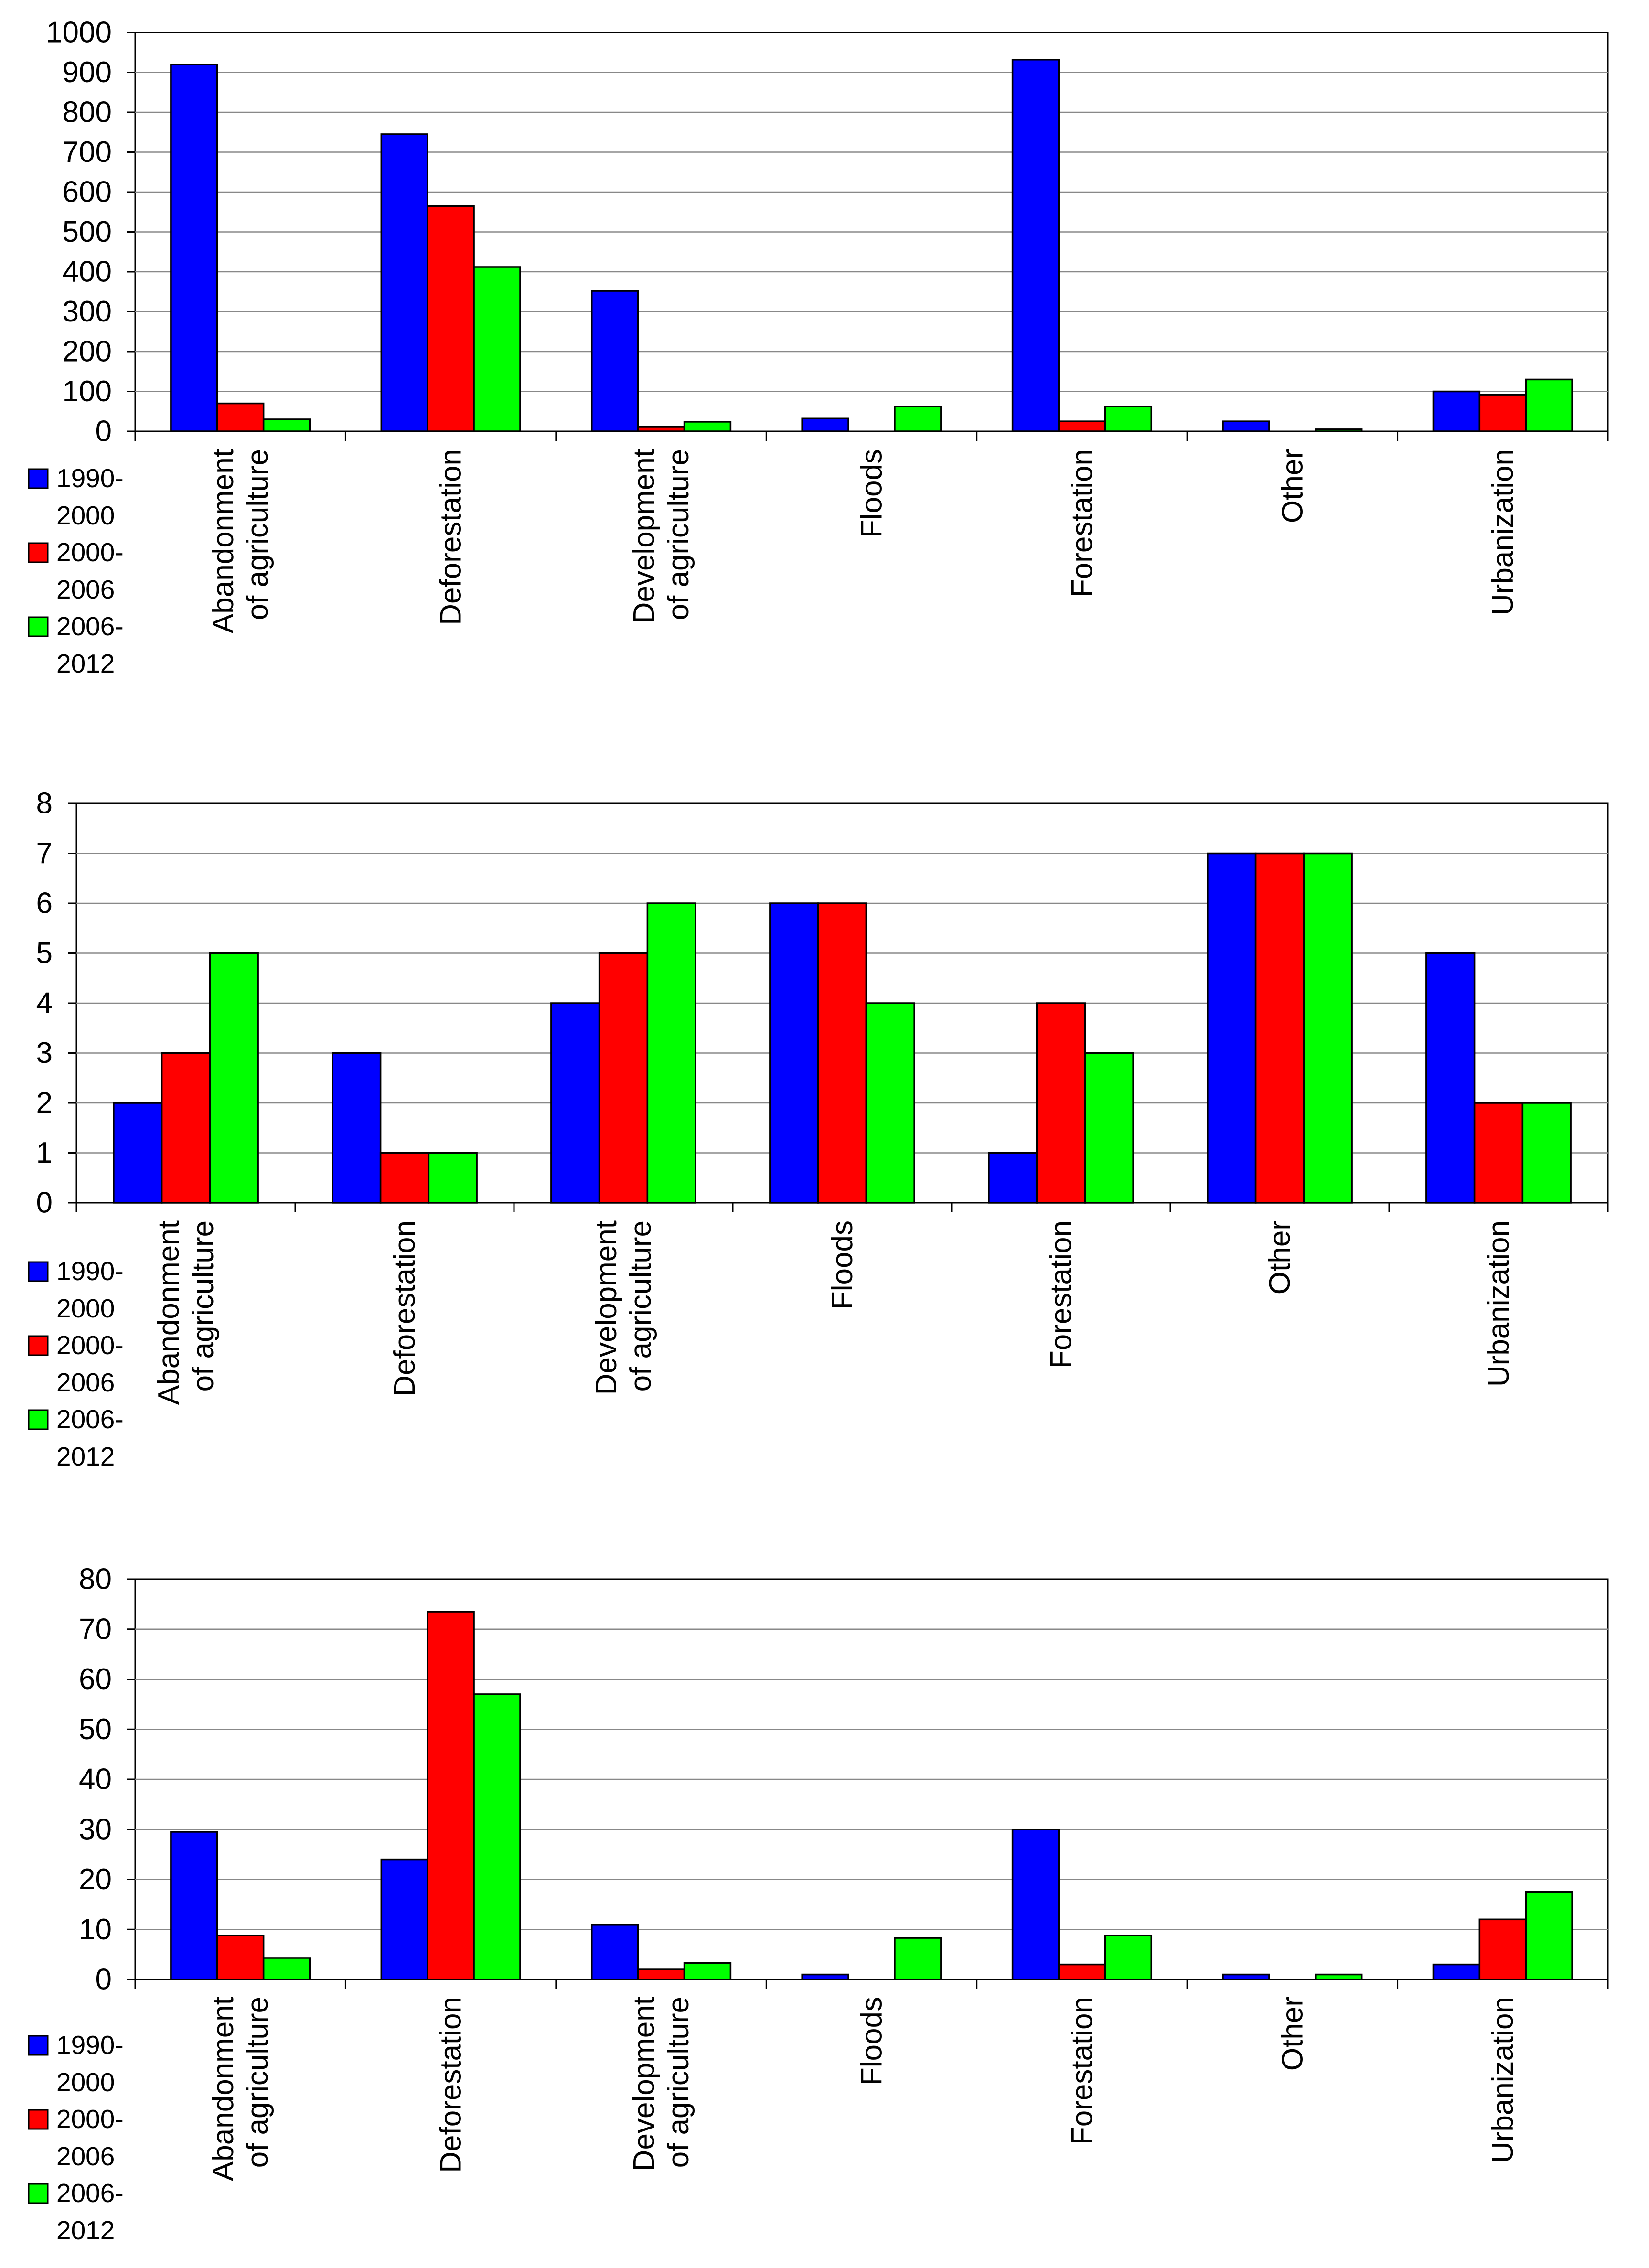  I want to click on y-tick-label: 50, so click(95, 1730).